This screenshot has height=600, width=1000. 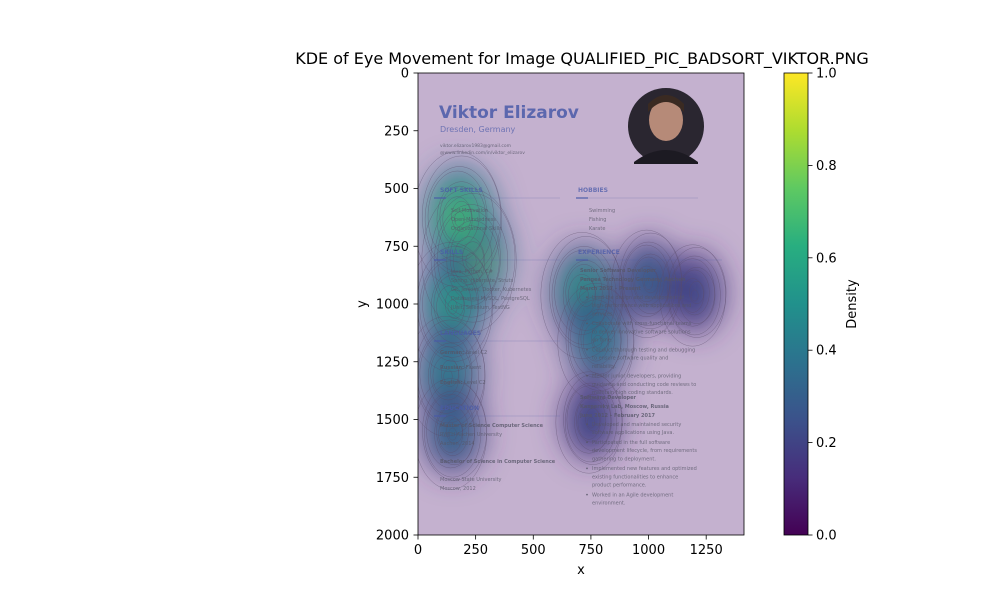 What do you see at coordinates (644, 451) in the screenshot?
I see `job-bullet-line: development lifecycle, from requirements` at bounding box center [644, 451].